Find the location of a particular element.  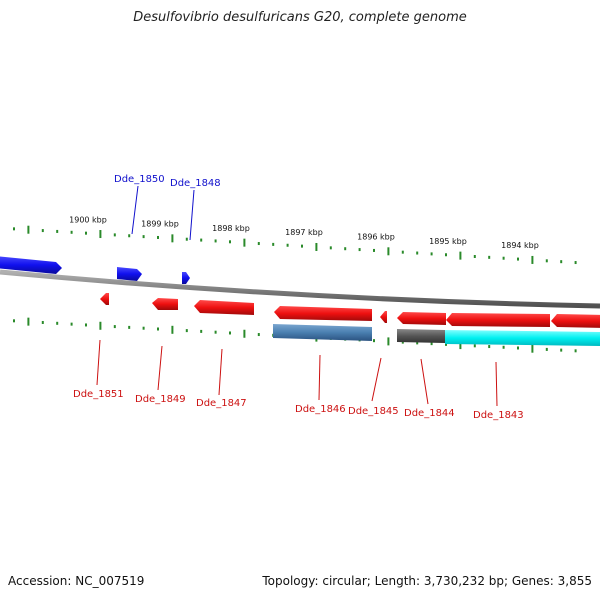

accession-label: Accession: NC_007519 is located at coordinates (76, 581).